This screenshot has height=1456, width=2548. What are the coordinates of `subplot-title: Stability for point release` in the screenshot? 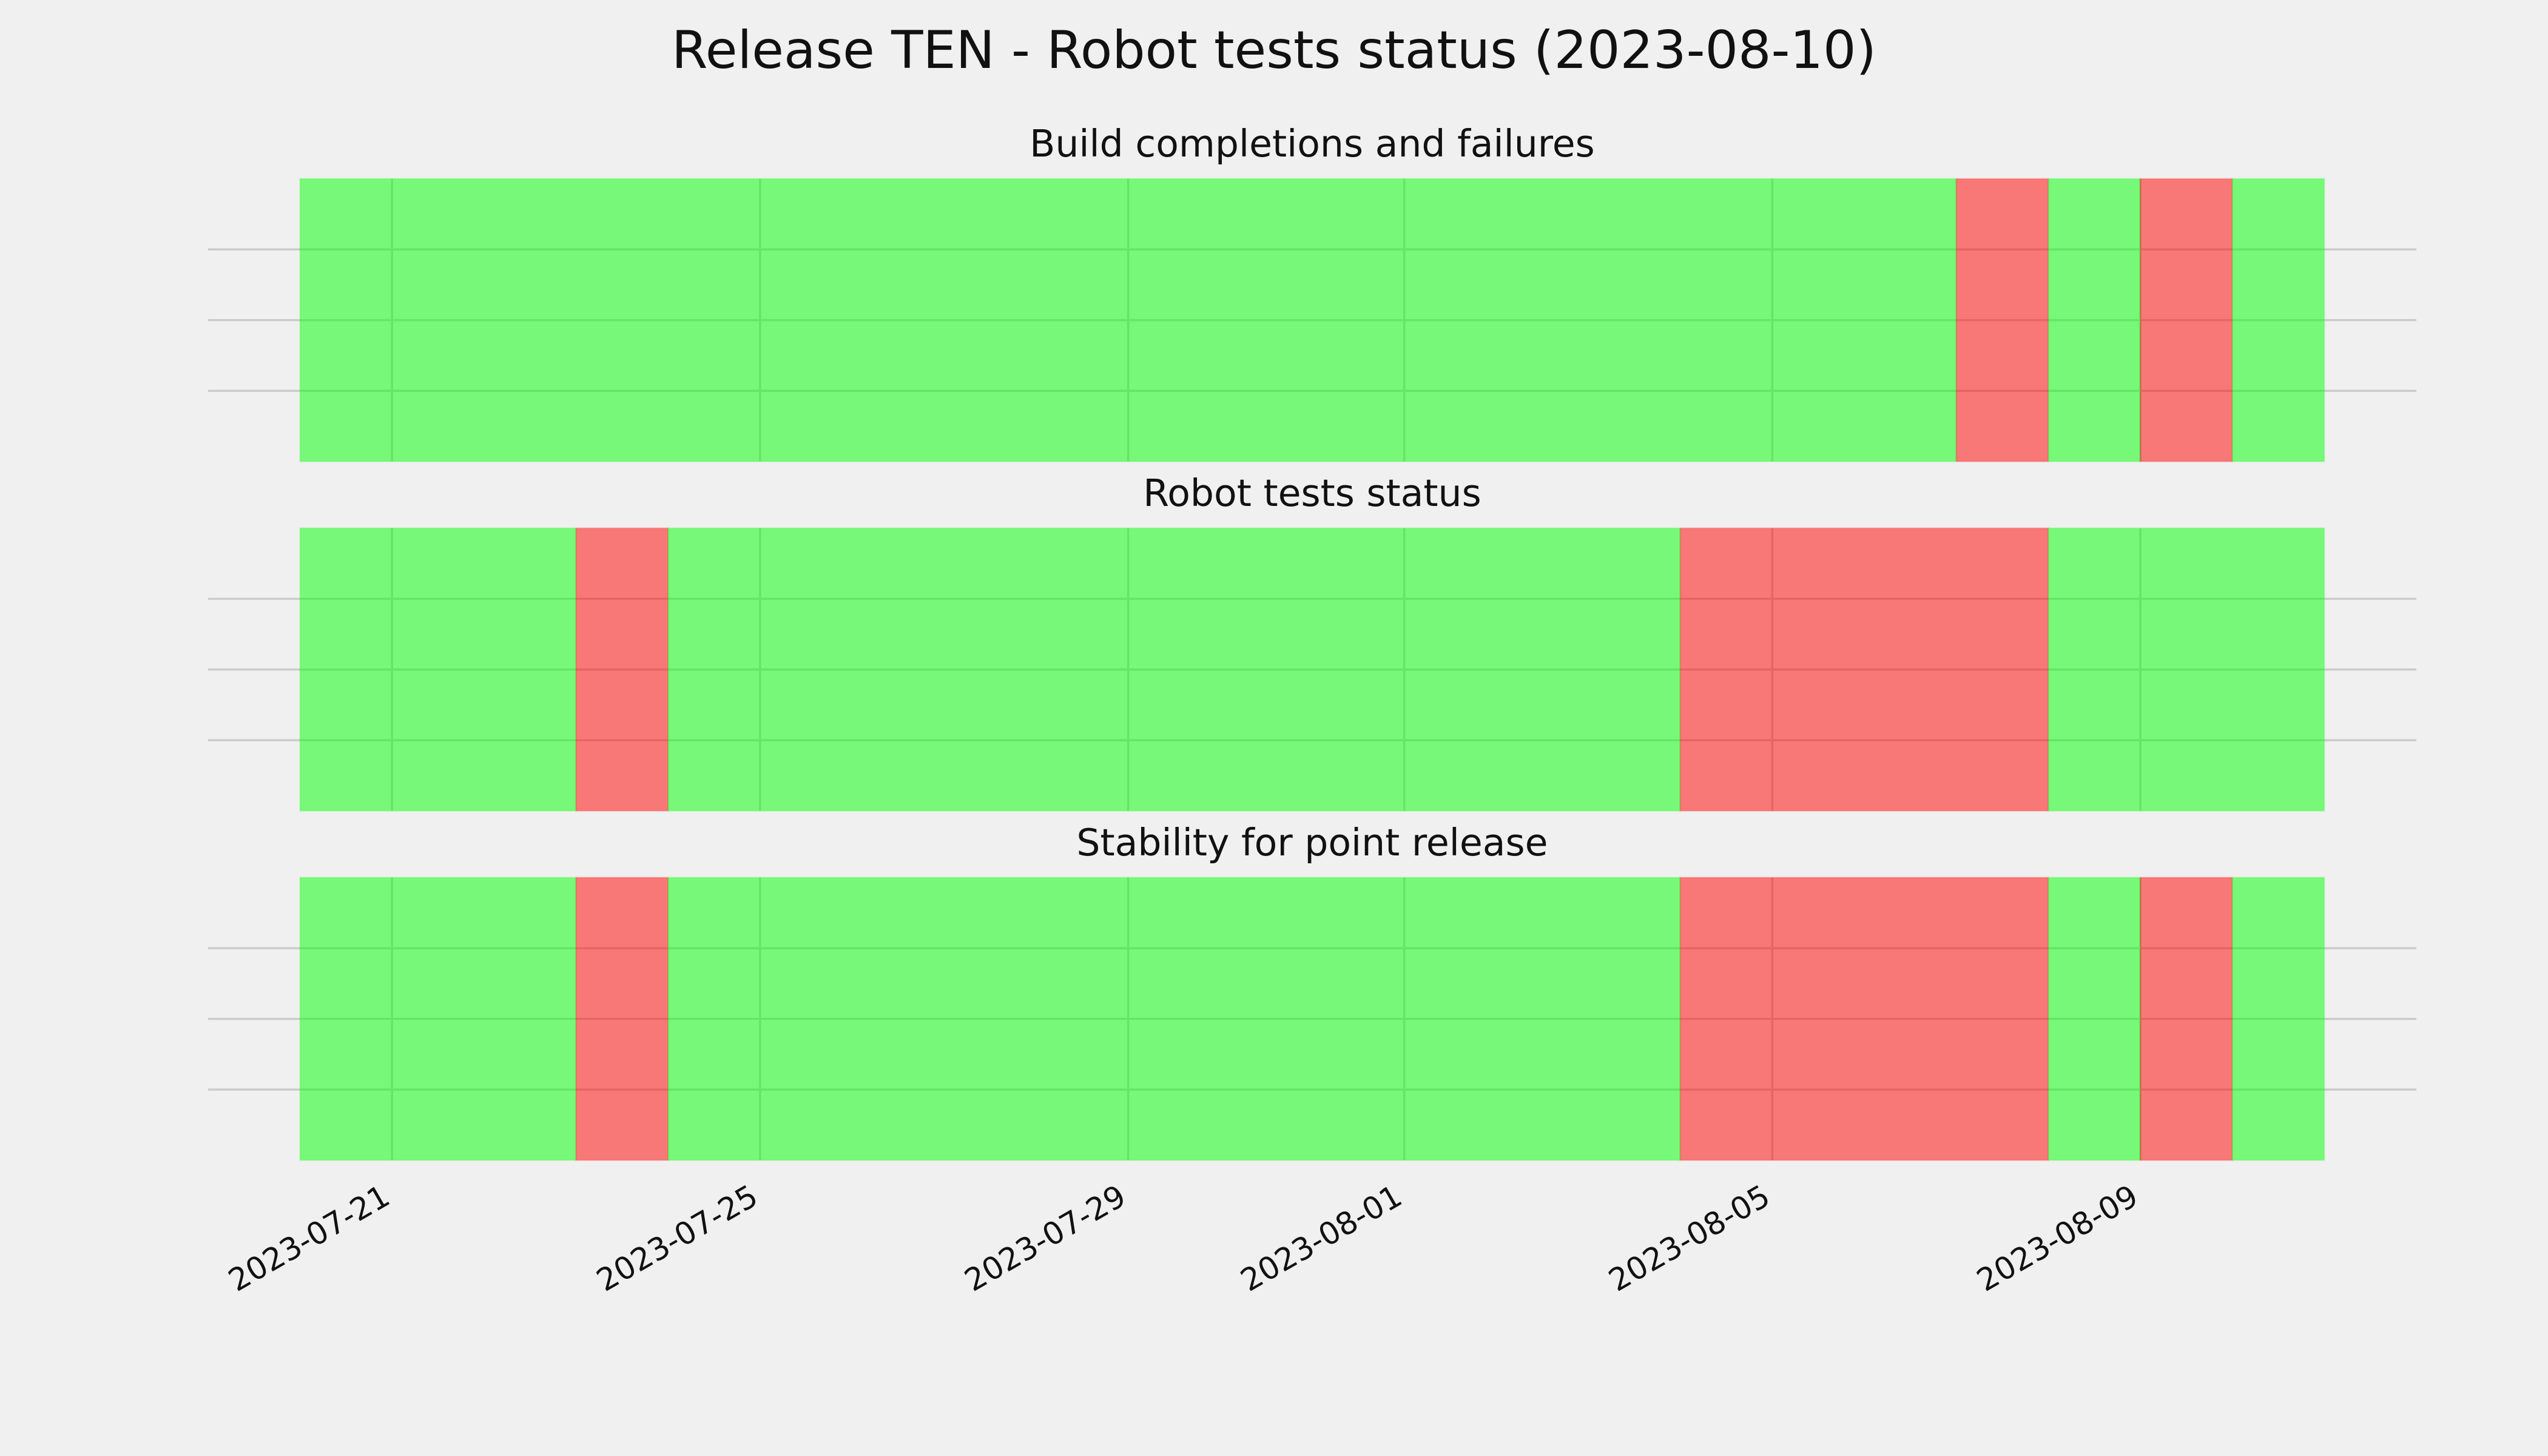 It's located at (1312, 842).